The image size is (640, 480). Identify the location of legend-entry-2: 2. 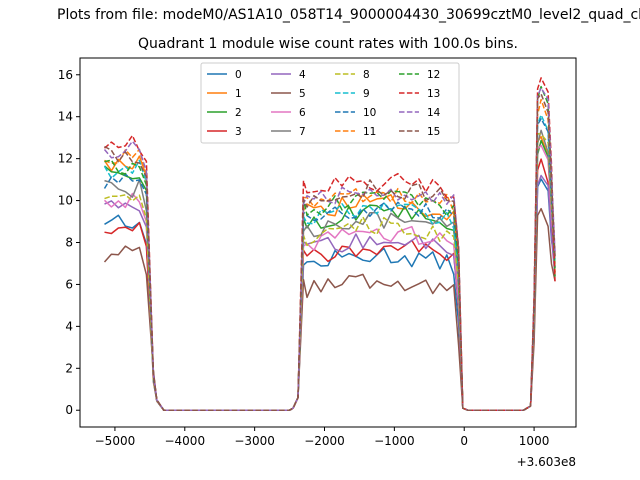
(224, 113).